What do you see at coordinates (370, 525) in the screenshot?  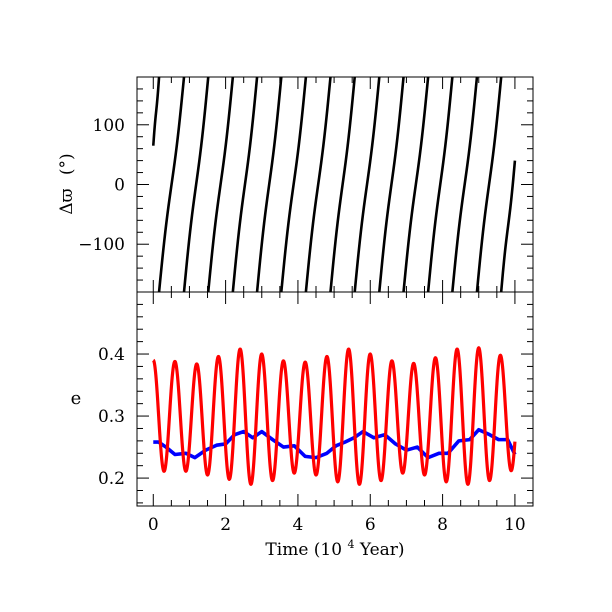 I see `xtick-label-3: 6` at bounding box center [370, 525].